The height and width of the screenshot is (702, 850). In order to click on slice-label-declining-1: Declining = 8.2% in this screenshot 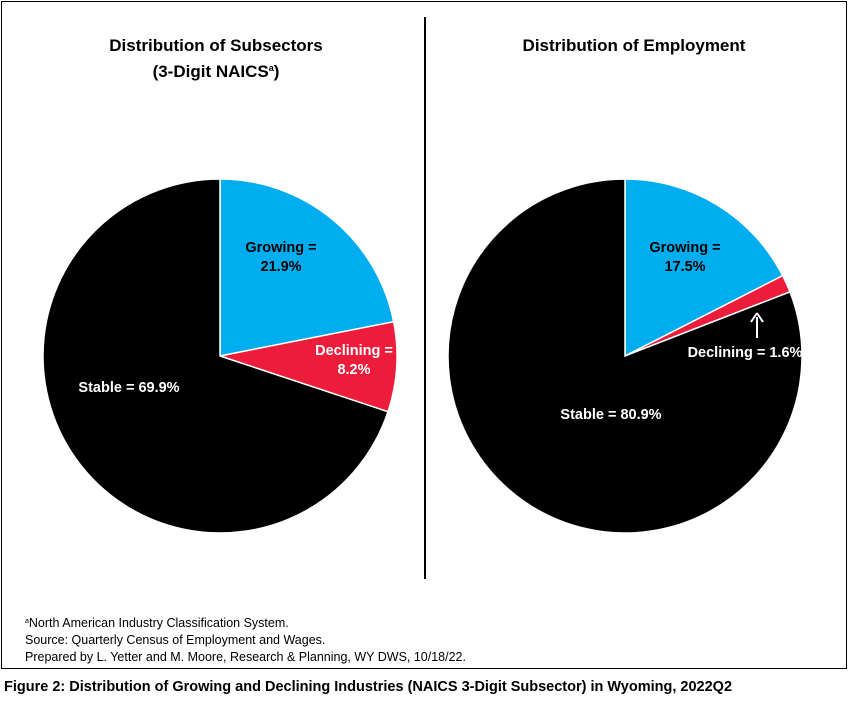, I will do `click(354, 360)`.